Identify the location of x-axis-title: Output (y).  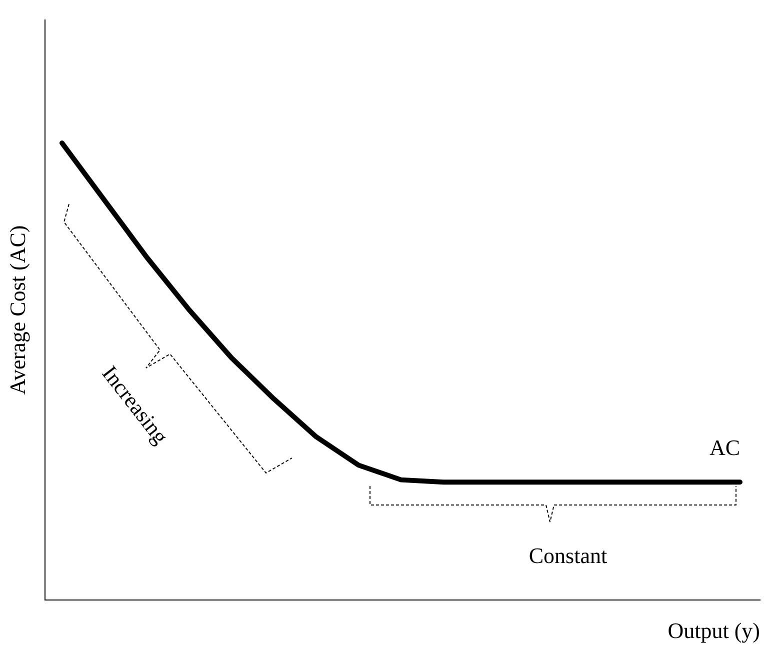
(714, 631).